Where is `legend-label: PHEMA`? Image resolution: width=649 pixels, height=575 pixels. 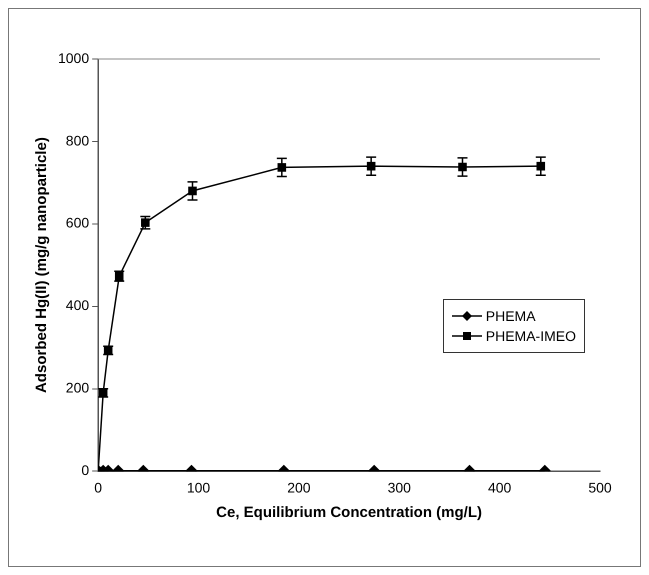 legend-label: PHEMA is located at coordinates (511, 316).